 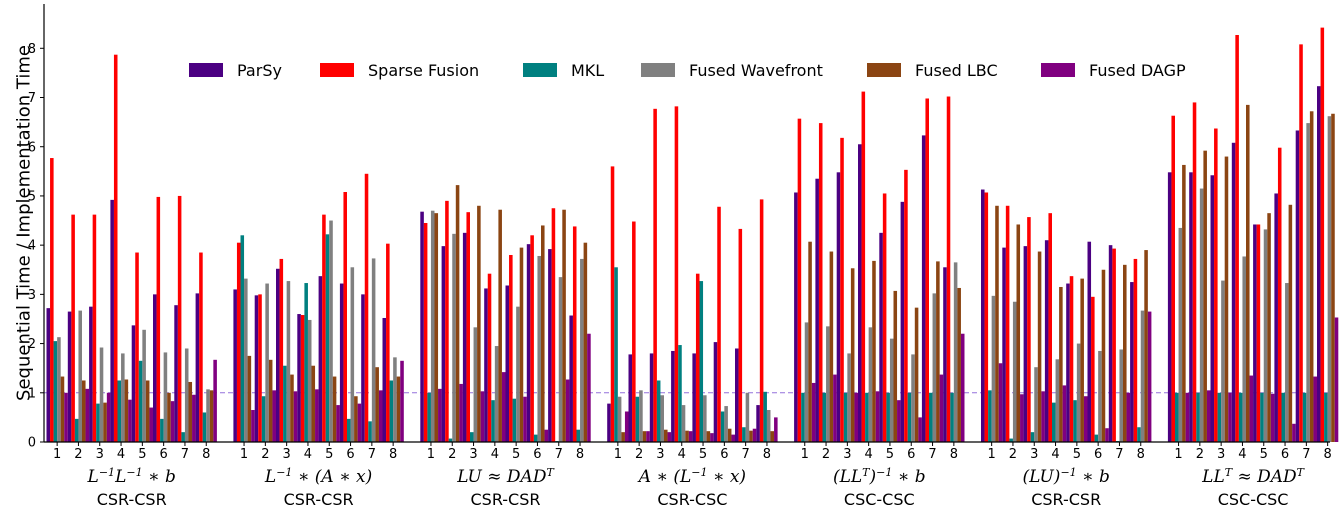 I want to click on x-tick-label: 5, so click(x=1264, y=454).